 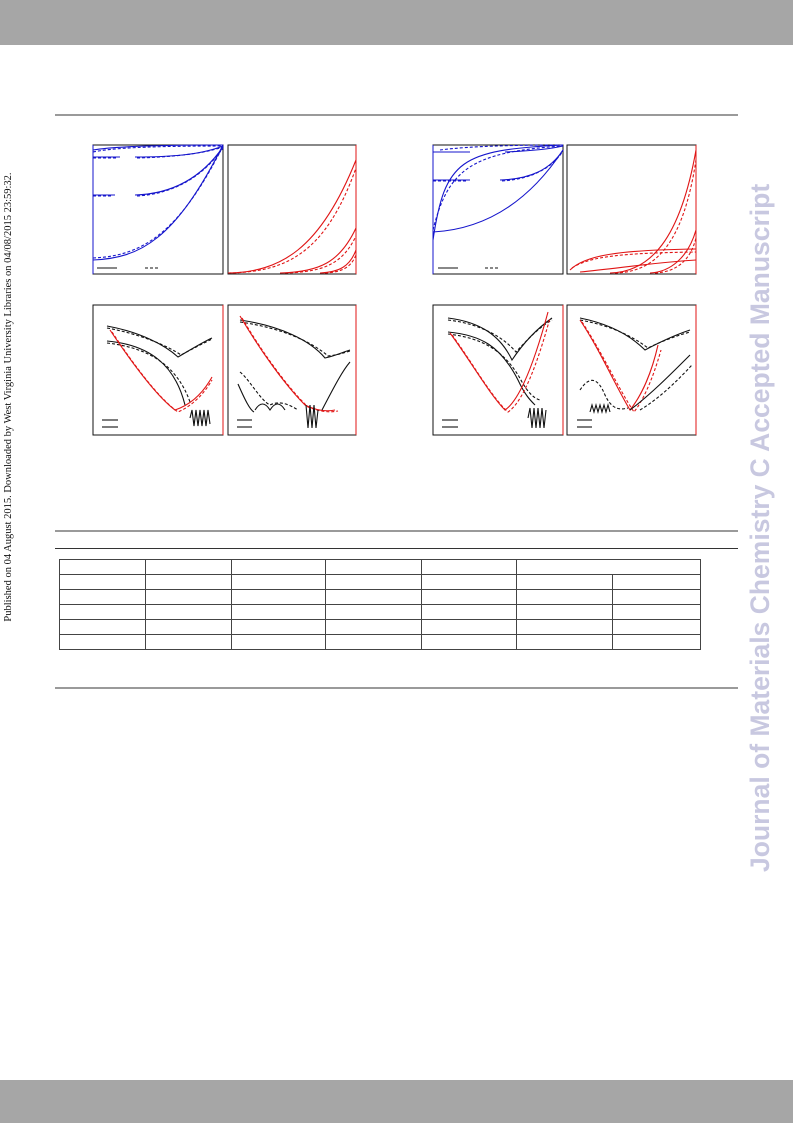 I want to click on panel-top-right-blue, so click(x=498, y=209).